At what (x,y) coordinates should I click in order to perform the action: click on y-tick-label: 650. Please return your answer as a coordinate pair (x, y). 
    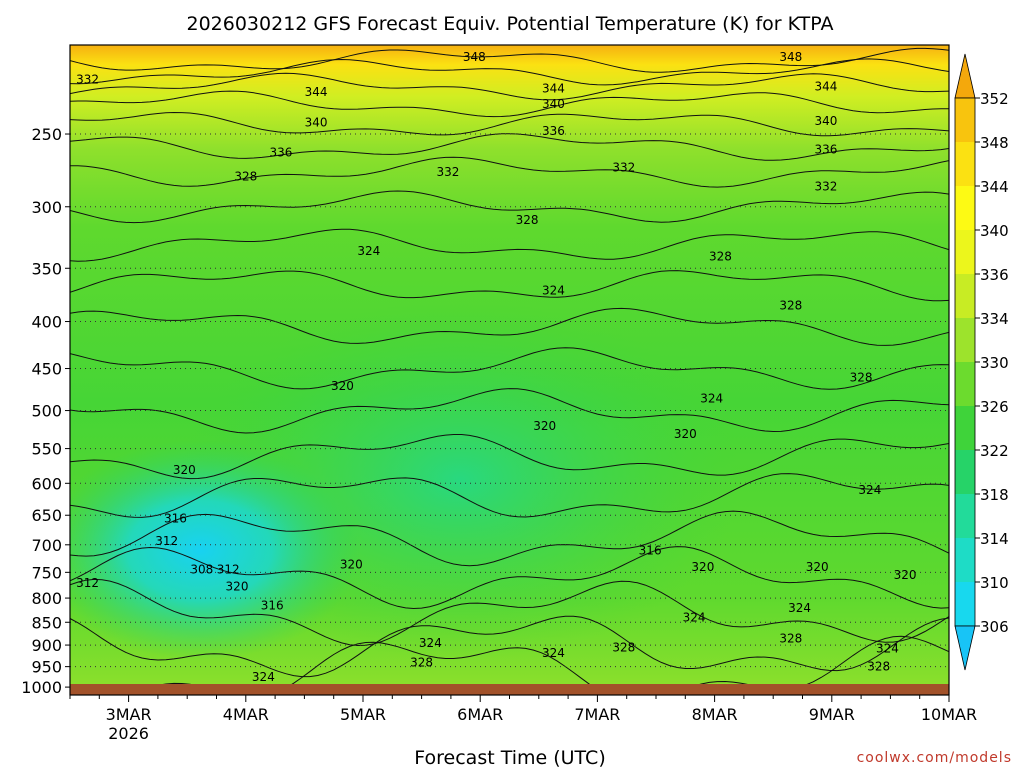
    Looking at the image, I should click on (46, 515).